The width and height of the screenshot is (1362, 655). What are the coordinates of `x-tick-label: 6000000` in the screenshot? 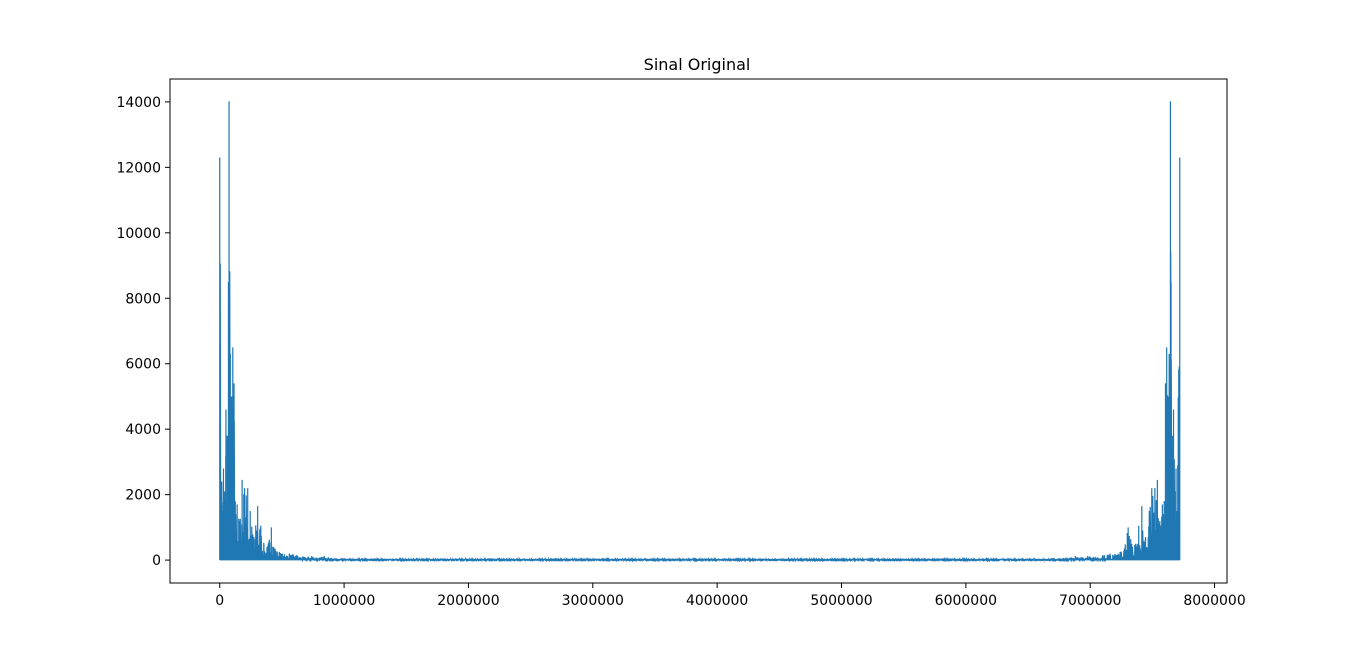 It's located at (966, 601).